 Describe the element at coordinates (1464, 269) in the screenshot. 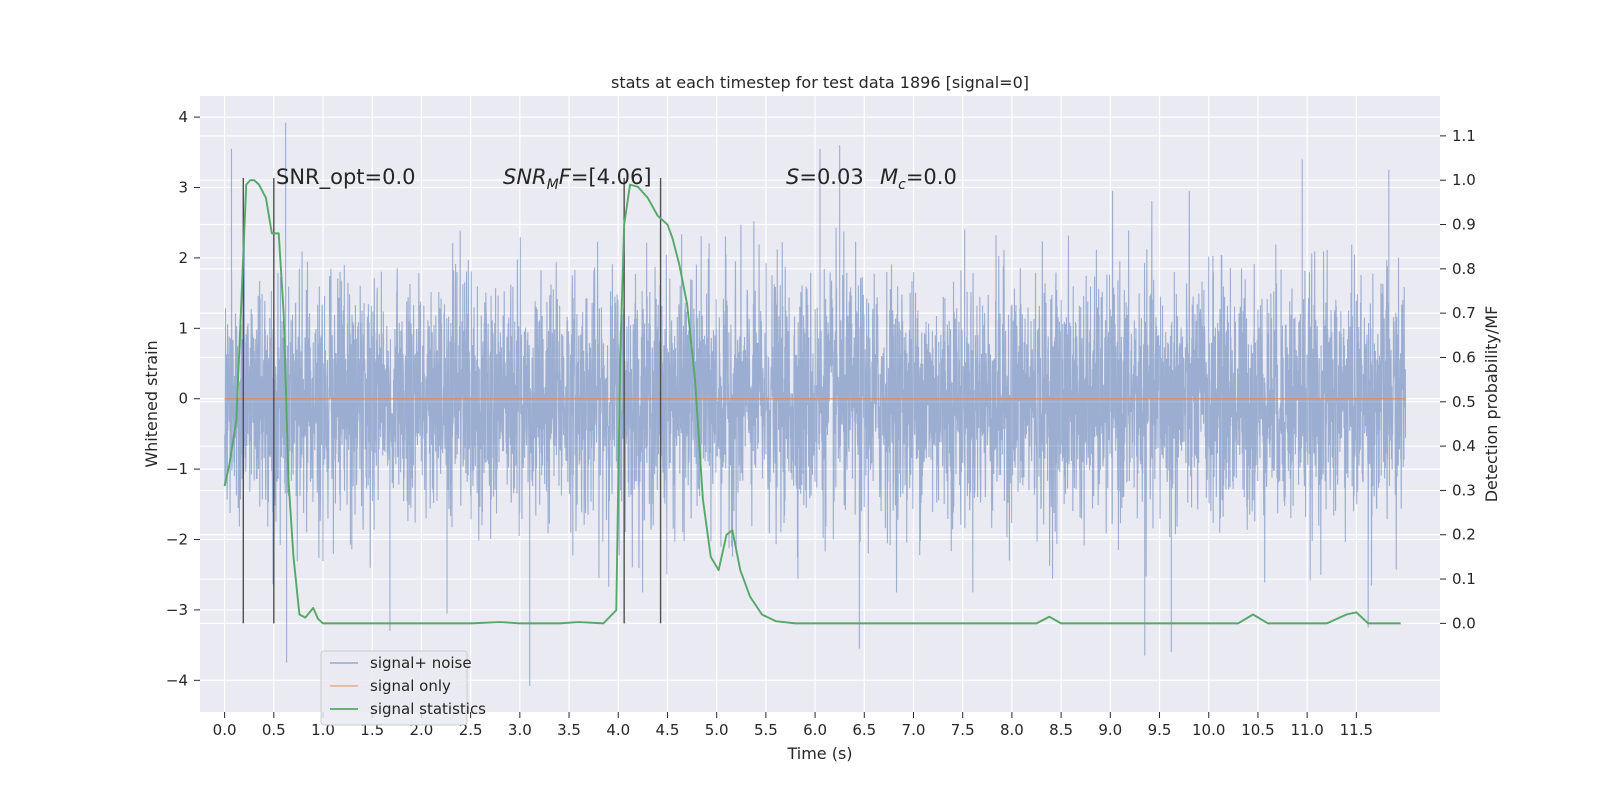

I see `y-right-tick-label: 0.8` at that location.